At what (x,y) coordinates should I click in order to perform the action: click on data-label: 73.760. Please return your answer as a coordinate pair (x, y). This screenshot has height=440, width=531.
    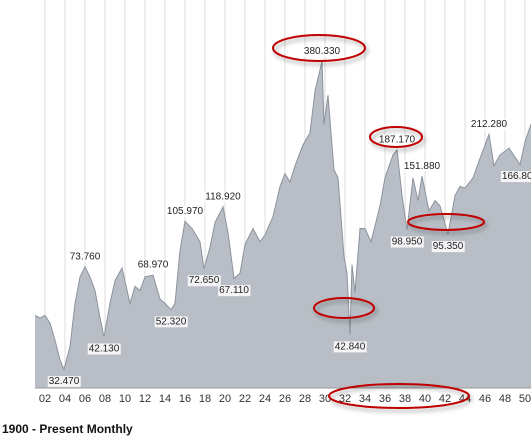
    Looking at the image, I should click on (85, 257).